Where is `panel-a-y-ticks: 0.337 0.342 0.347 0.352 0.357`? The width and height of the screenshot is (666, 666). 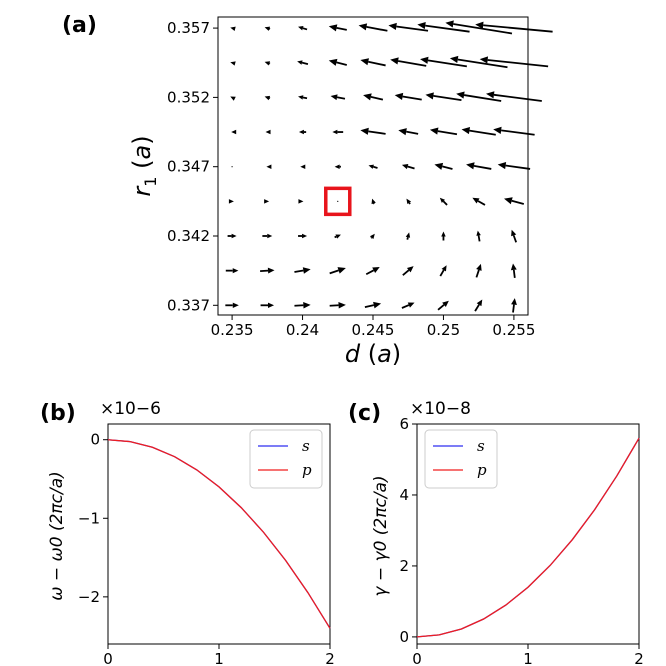
panel-a-y-ticks: 0.337 0.342 0.347 0.352 0.357 is located at coordinates (192, 166).